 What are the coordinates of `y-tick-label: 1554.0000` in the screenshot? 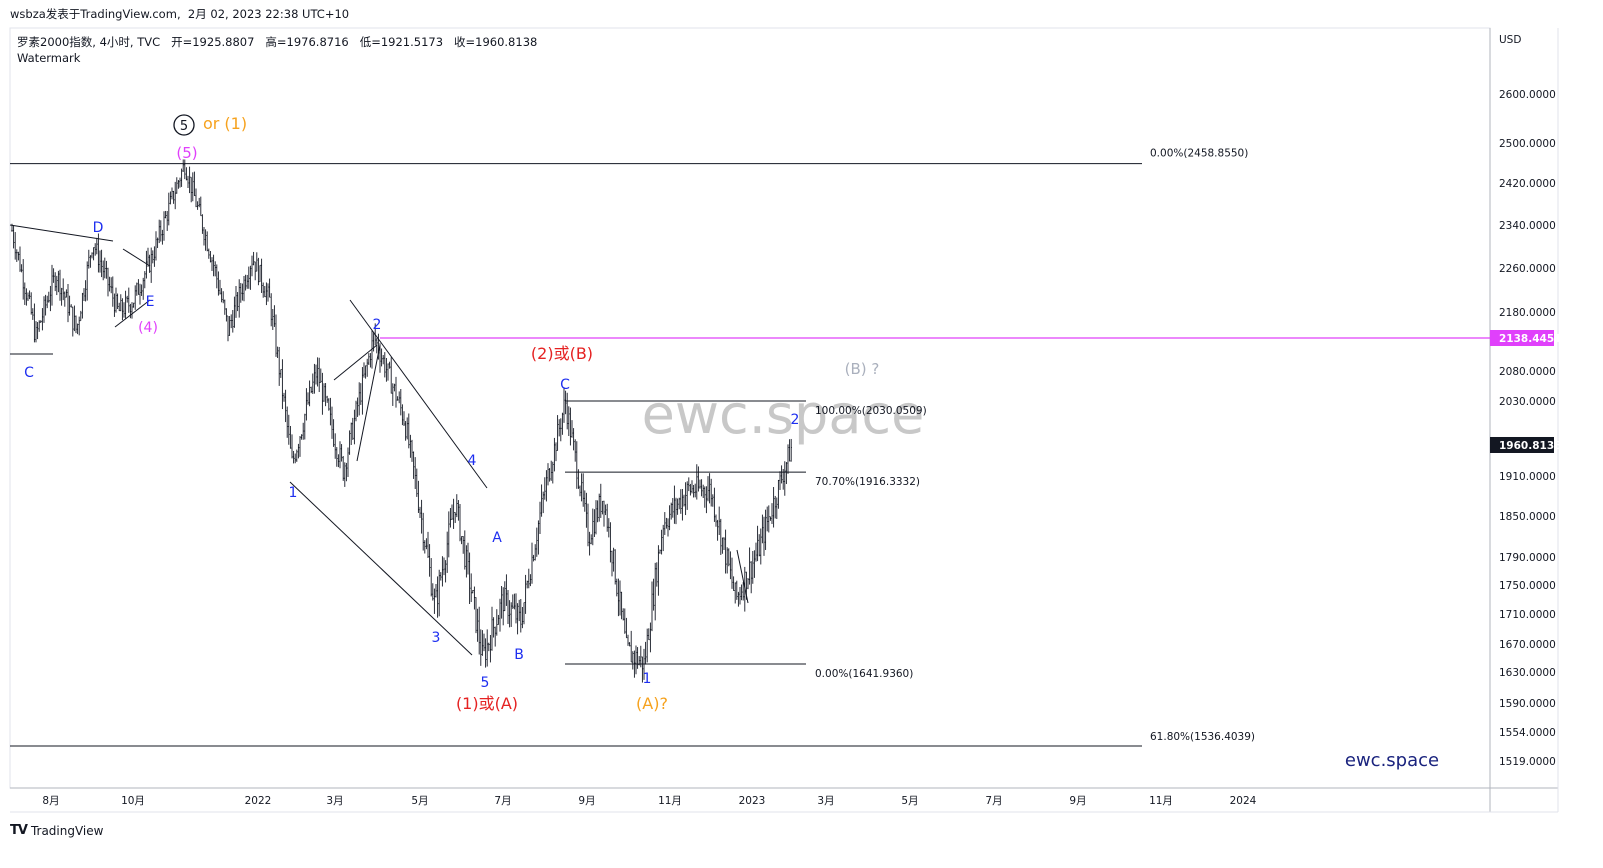 It's located at (1527, 733).